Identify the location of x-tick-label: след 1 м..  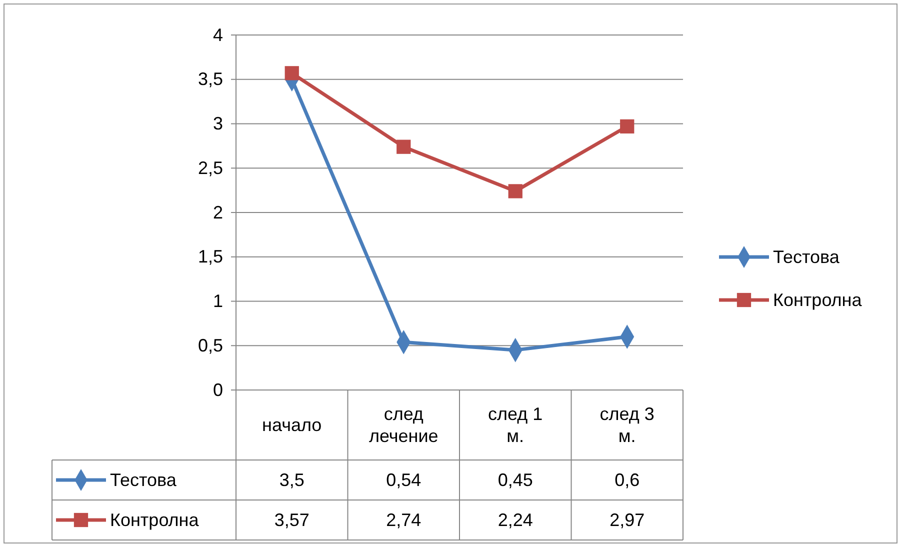
(515, 425).